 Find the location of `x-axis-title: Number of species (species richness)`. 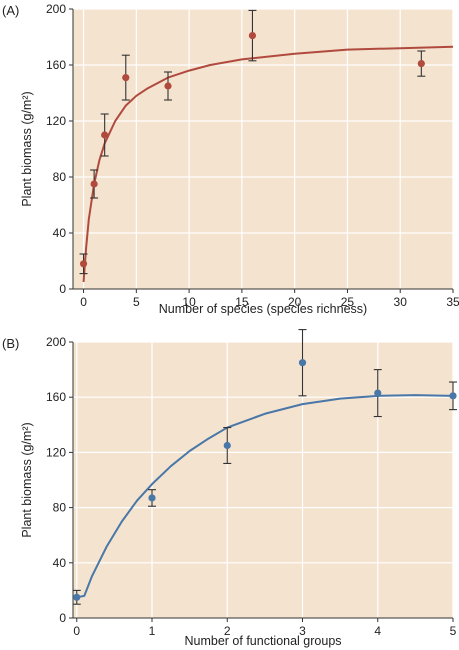

x-axis-title: Number of species (species richness) is located at coordinates (263, 309).